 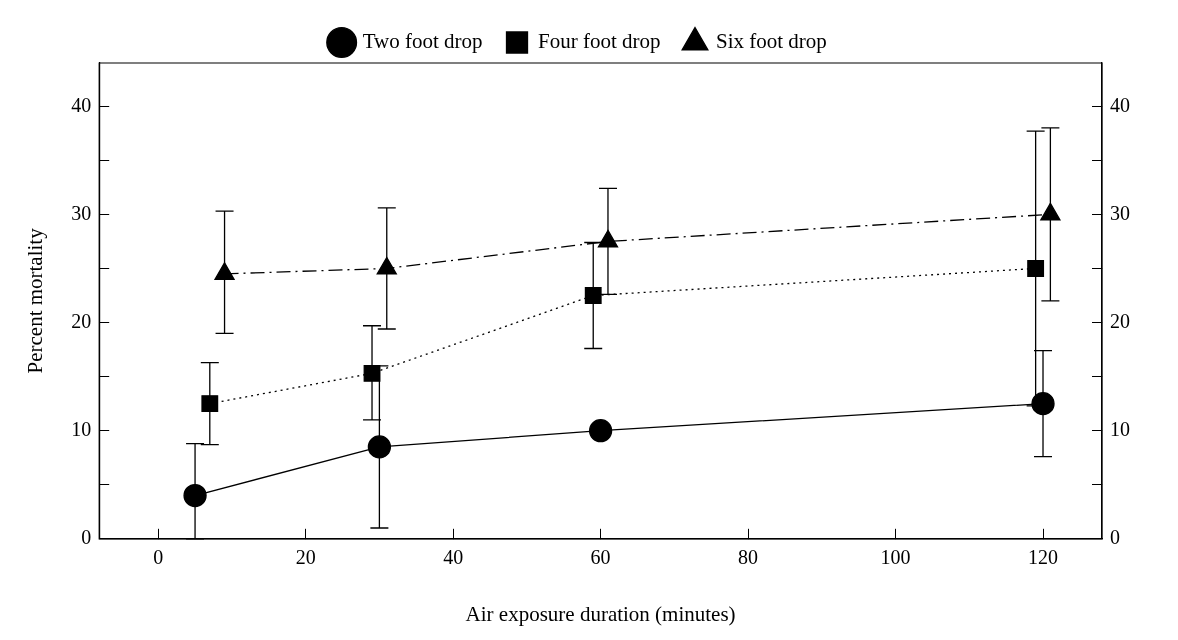 What do you see at coordinates (81, 104) in the screenshot?
I see `y-tick-label: 40` at bounding box center [81, 104].